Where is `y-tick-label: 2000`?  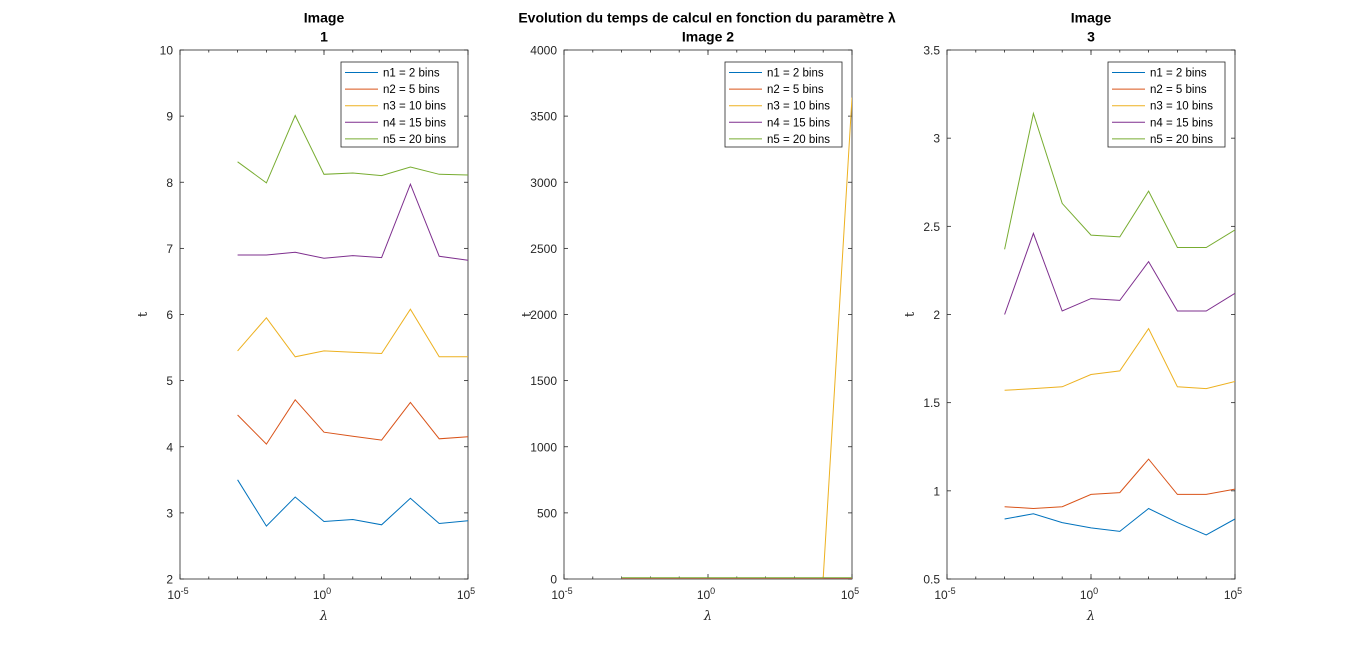
y-tick-label: 2000 is located at coordinates (543, 315).